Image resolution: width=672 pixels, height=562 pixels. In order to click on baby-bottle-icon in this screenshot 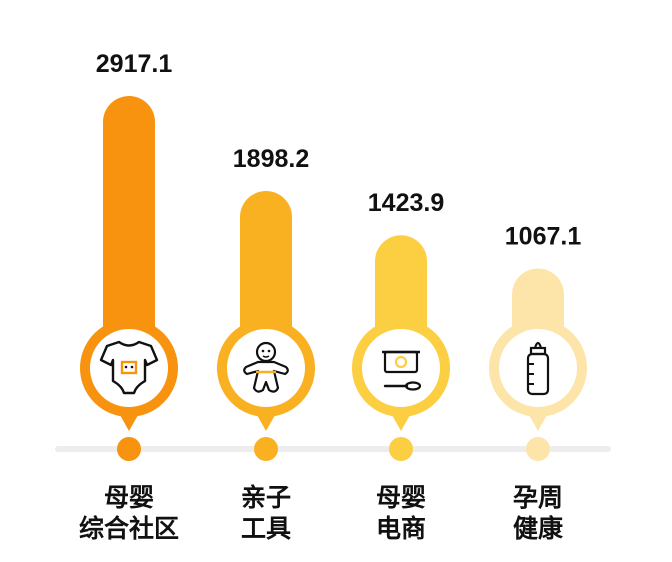, I will do `click(538, 368)`.